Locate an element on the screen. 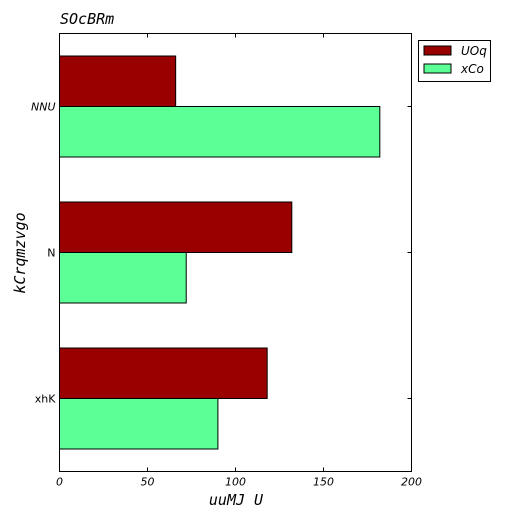 This screenshot has width=520, height=520. x-tick-label: 100 is located at coordinates (235, 482).